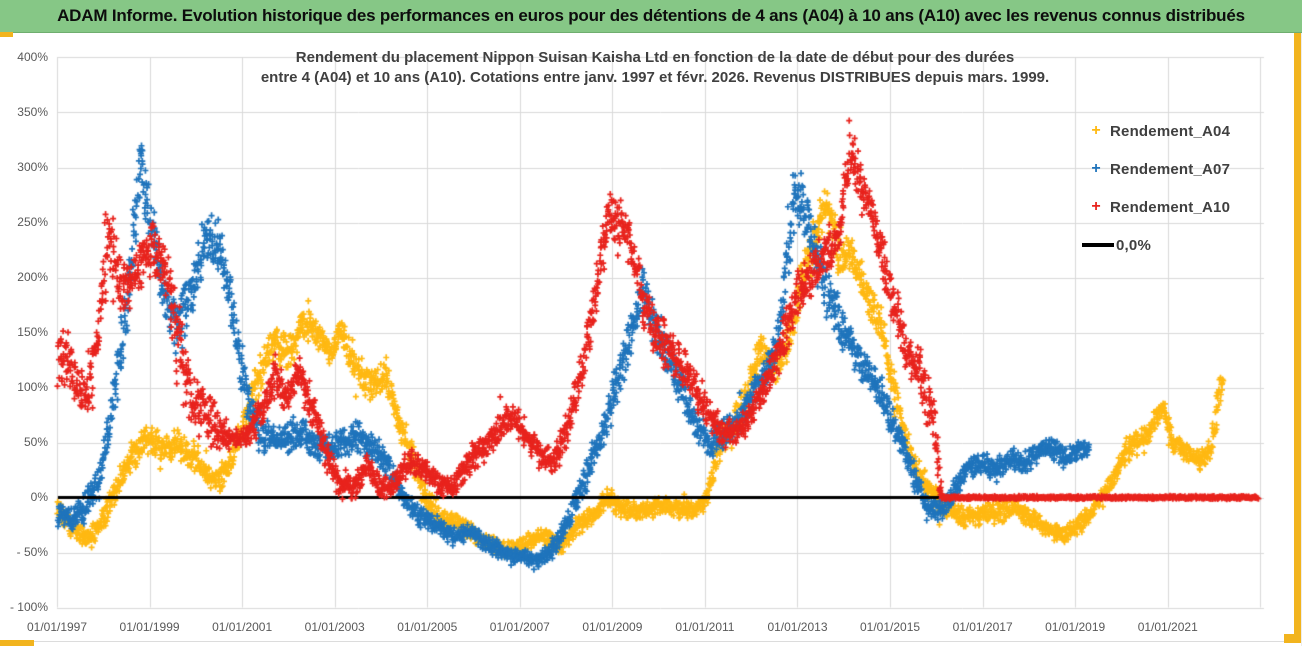  Describe the element at coordinates (6, 34) in the screenshot. I see `gold-accent-top-left` at that location.